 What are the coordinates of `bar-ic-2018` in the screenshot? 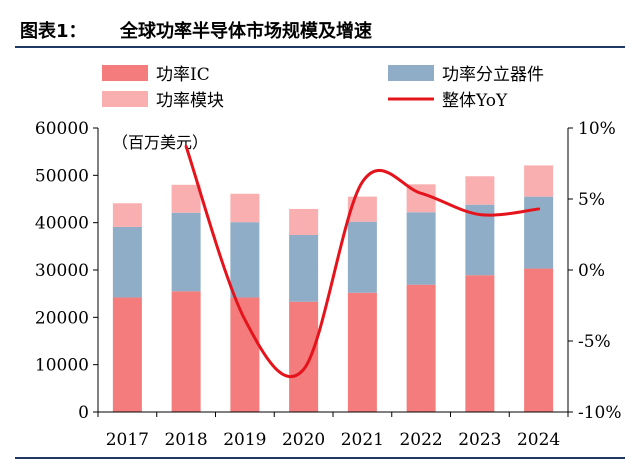 It's located at (186, 351).